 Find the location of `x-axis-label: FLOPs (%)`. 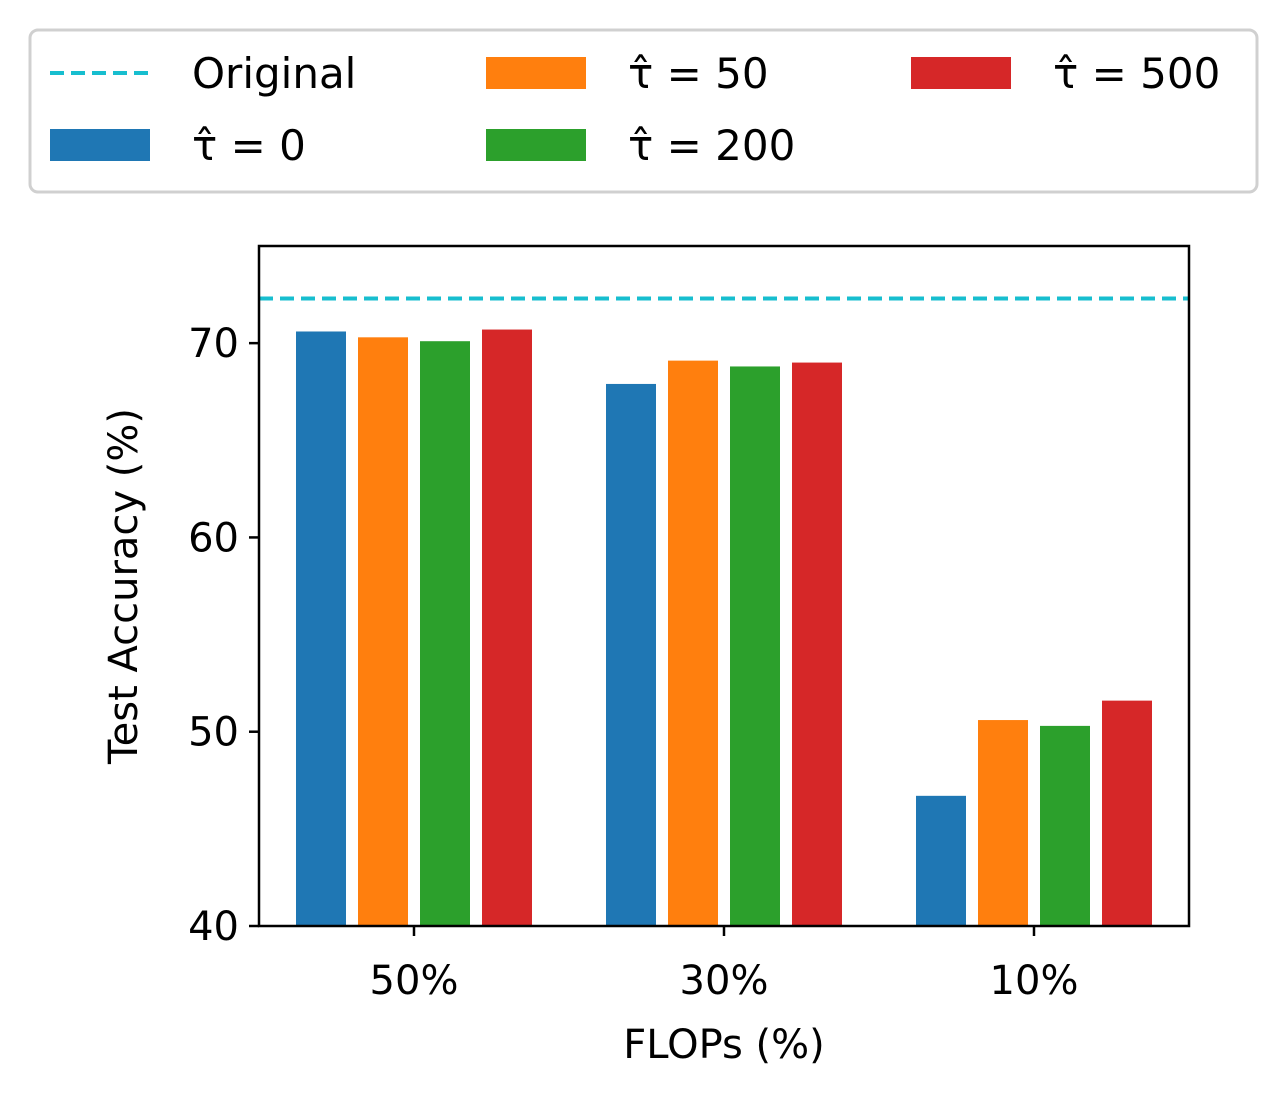

x-axis-label: FLOPs (%) is located at coordinates (724, 1045).